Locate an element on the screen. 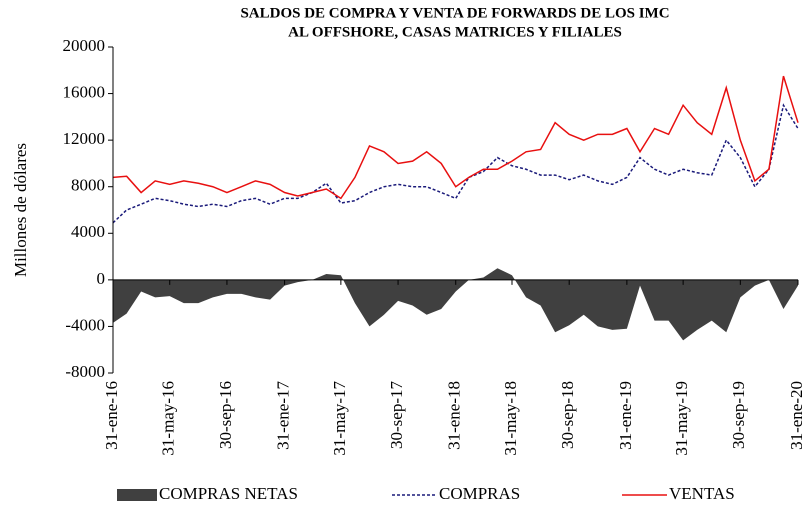  y-tick-label: -4000 is located at coordinates (85, 324).